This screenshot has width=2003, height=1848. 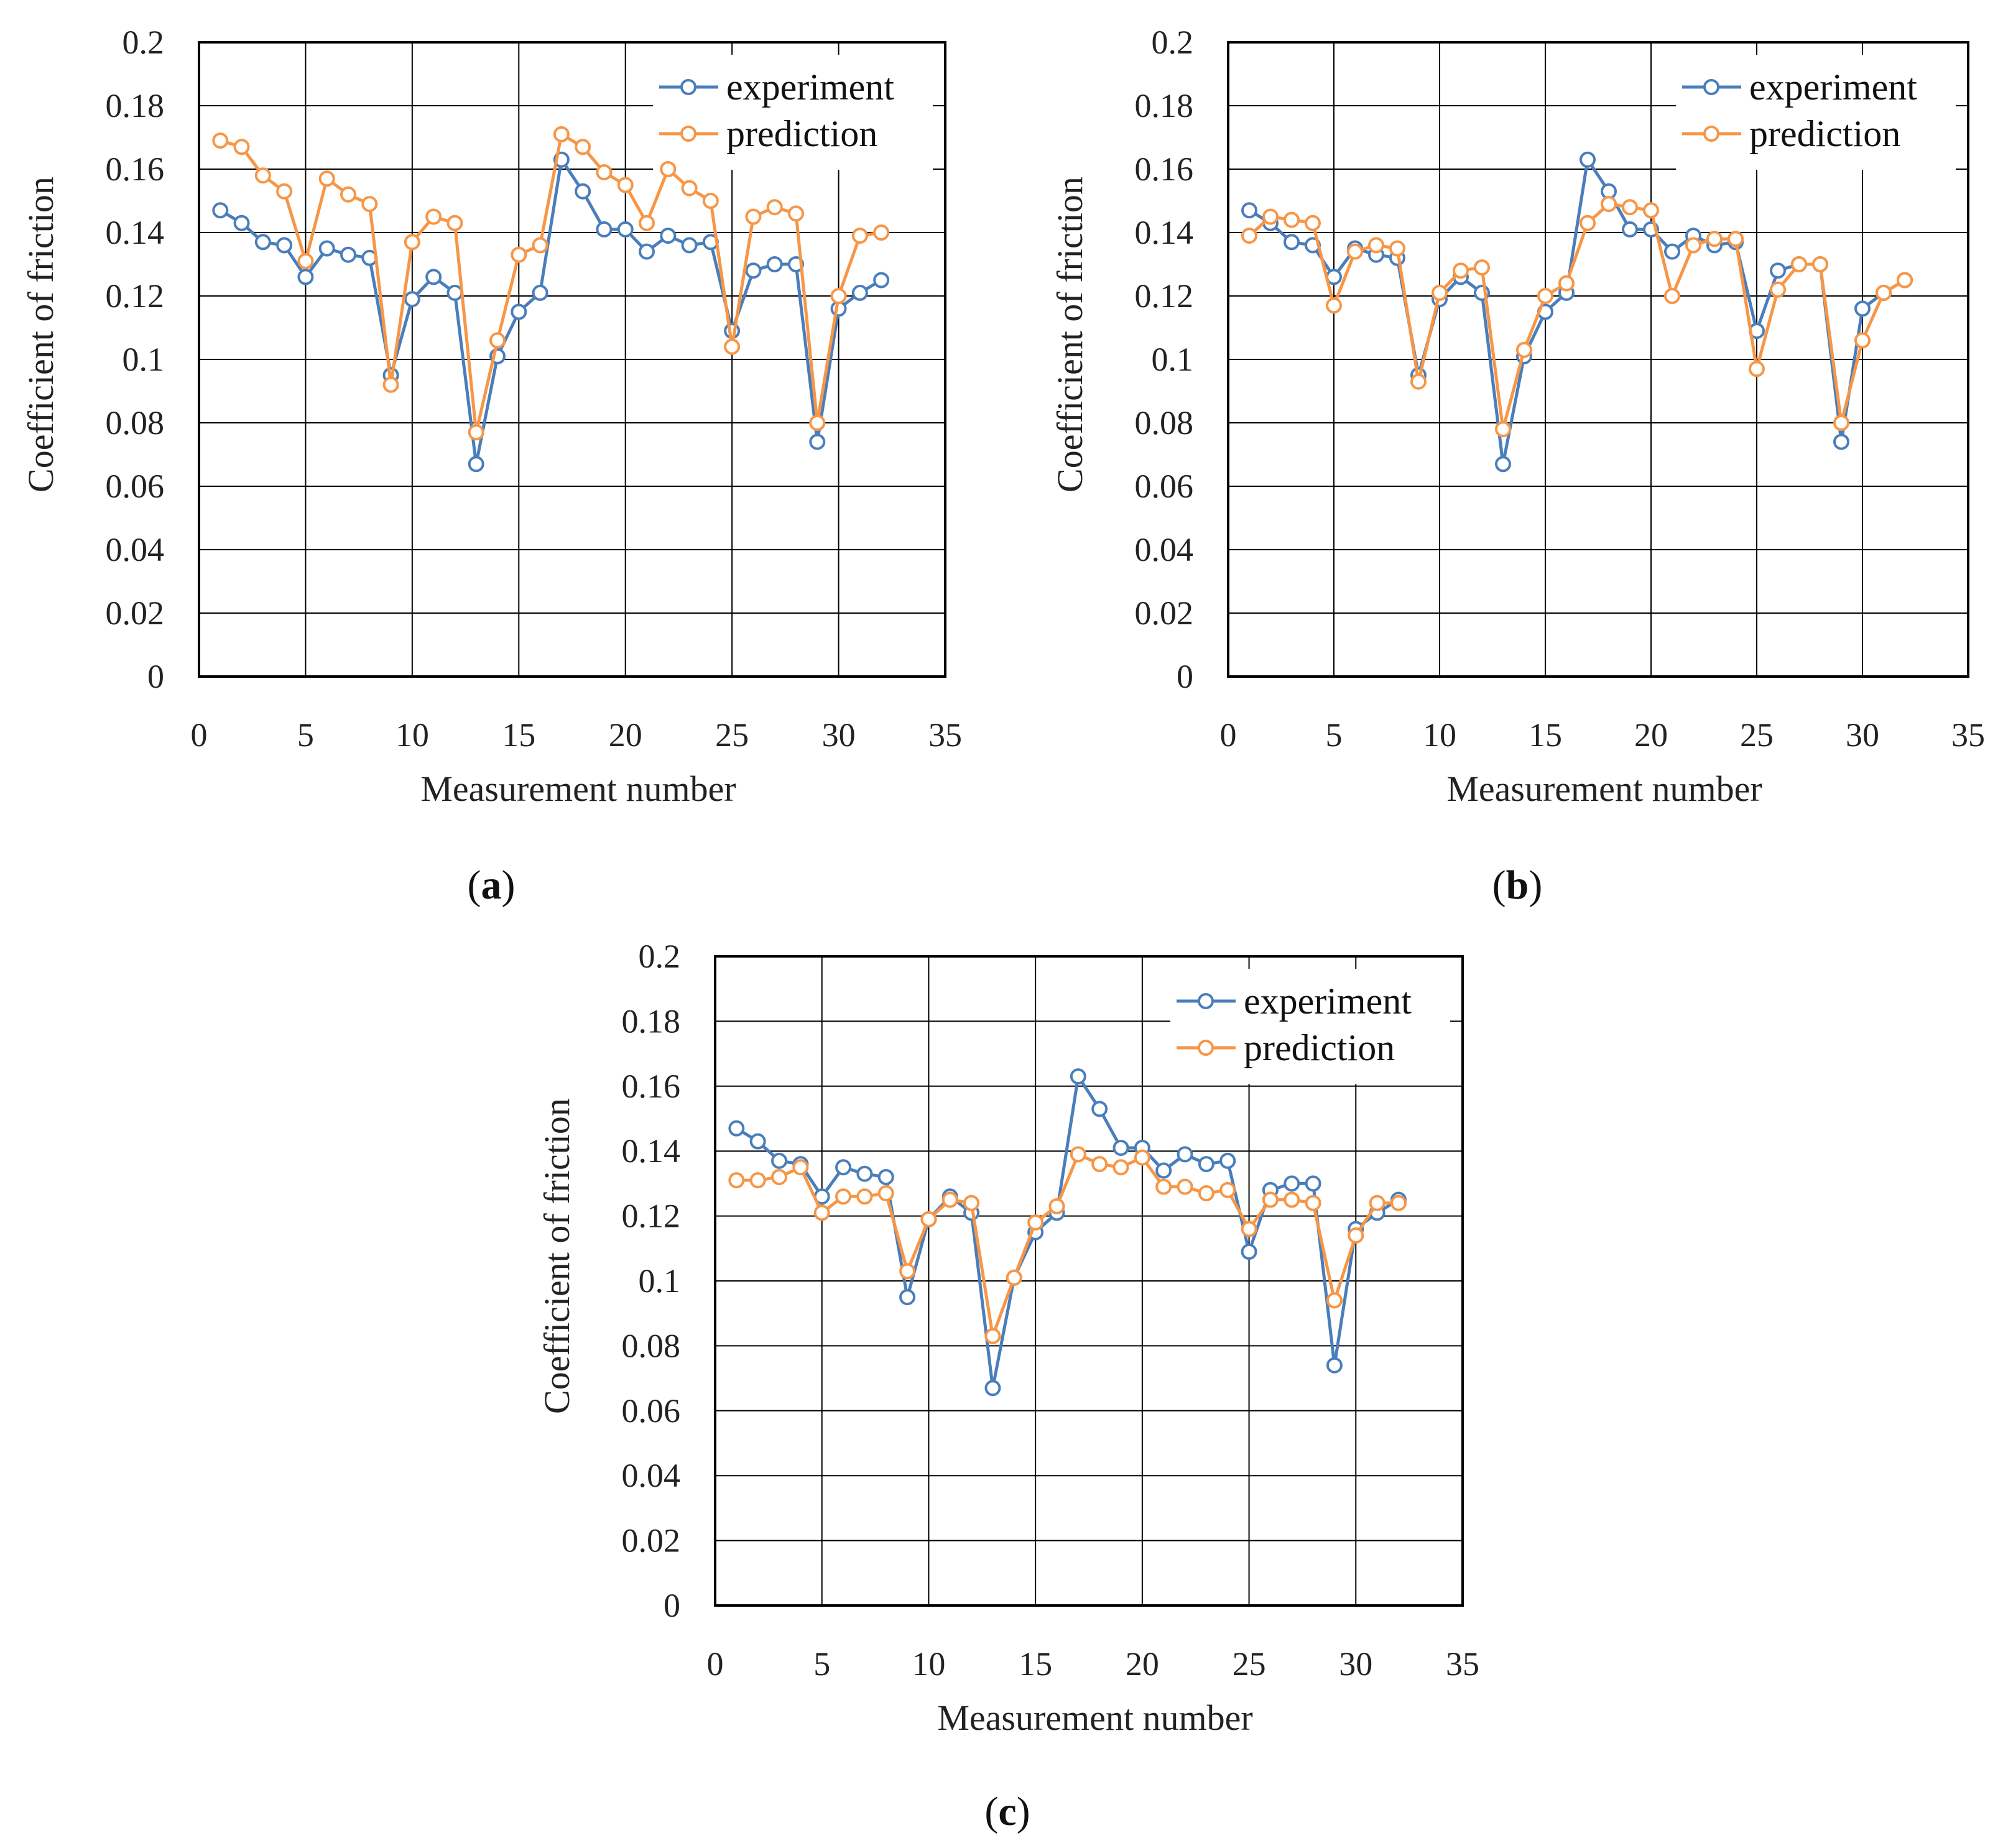 What do you see at coordinates (688, 87) in the screenshot?
I see `legend-marker-experiment` at bounding box center [688, 87].